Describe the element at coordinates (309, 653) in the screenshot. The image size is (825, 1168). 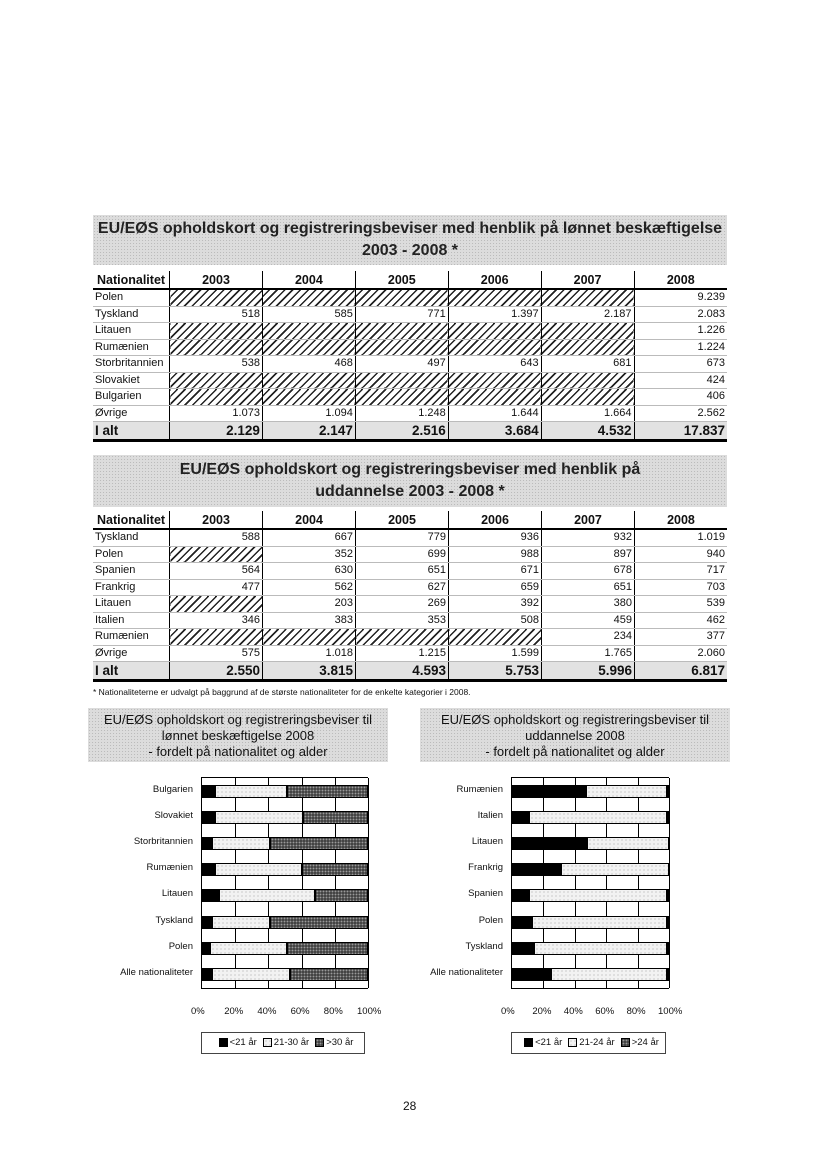
I see `value-cell: 1.018` at that location.